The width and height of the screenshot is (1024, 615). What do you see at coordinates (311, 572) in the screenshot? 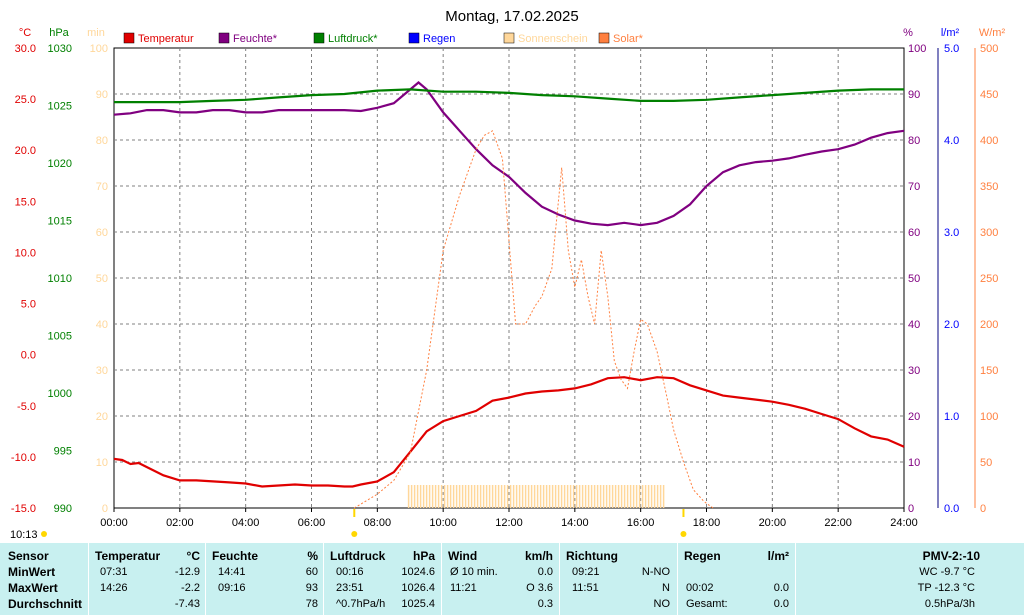
I see `hum-value: 60` at bounding box center [311, 572].